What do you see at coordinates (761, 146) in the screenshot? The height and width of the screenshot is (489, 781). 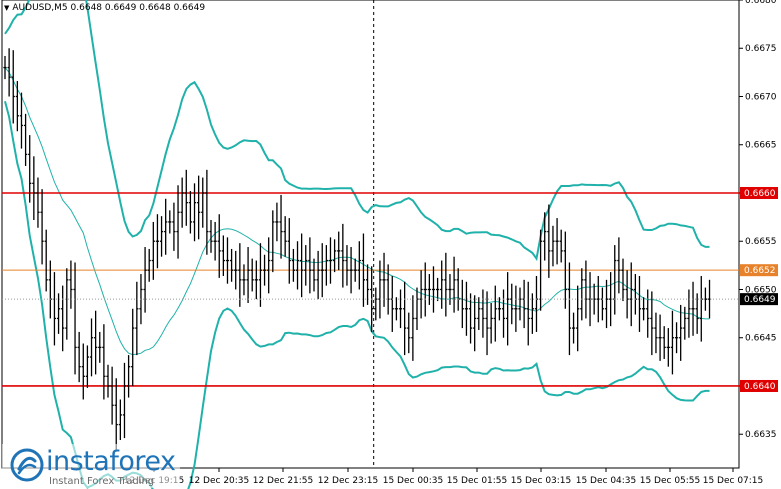 I see `y-tick-label: 0.6665` at bounding box center [761, 146].